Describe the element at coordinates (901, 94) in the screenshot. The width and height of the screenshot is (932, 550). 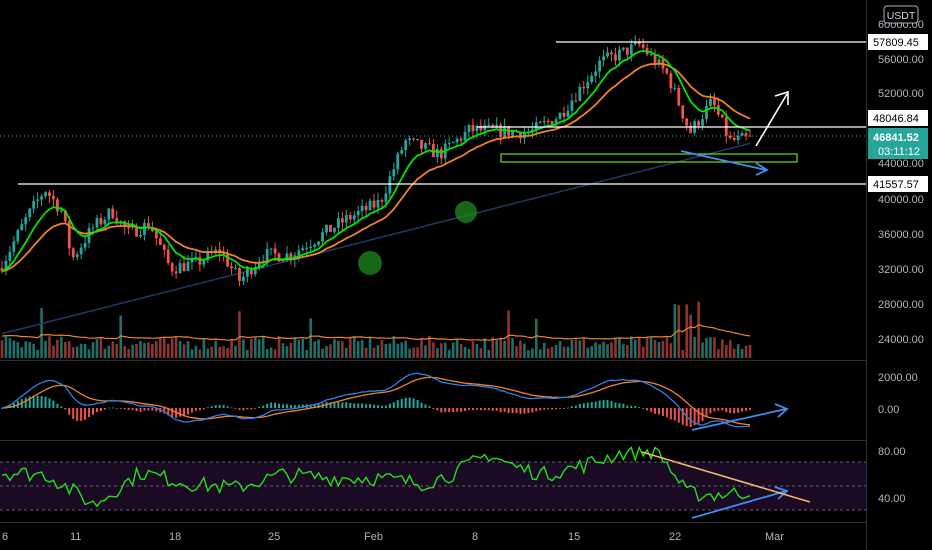
I see `price-tick: 52000.00` at that location.